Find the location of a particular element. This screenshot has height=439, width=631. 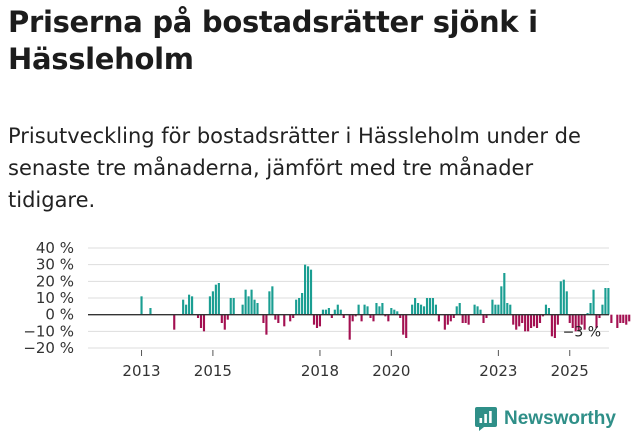

x-tick-label: 2018 is located at coordinates (320, 371).